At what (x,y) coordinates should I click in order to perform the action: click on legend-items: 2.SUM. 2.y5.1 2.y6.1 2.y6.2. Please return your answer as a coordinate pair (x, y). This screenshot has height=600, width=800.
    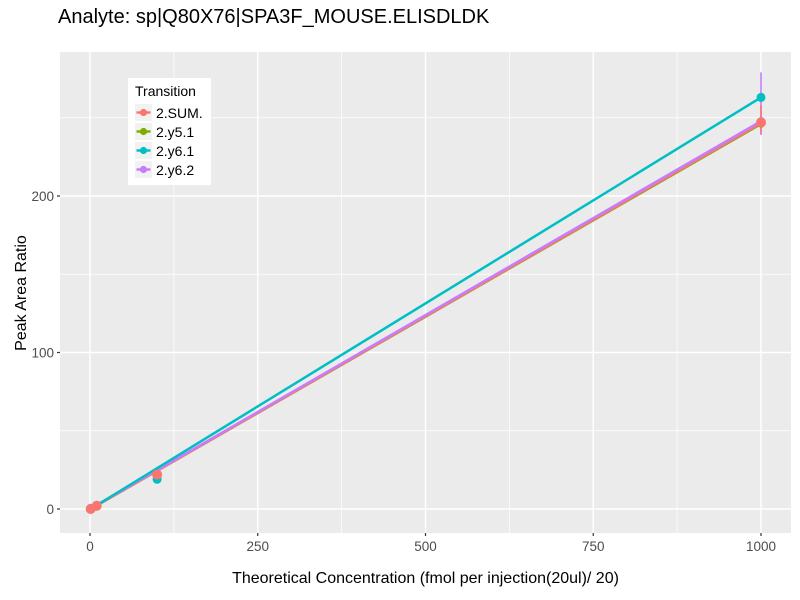
    Looking at the image, I should click on (169, 141).